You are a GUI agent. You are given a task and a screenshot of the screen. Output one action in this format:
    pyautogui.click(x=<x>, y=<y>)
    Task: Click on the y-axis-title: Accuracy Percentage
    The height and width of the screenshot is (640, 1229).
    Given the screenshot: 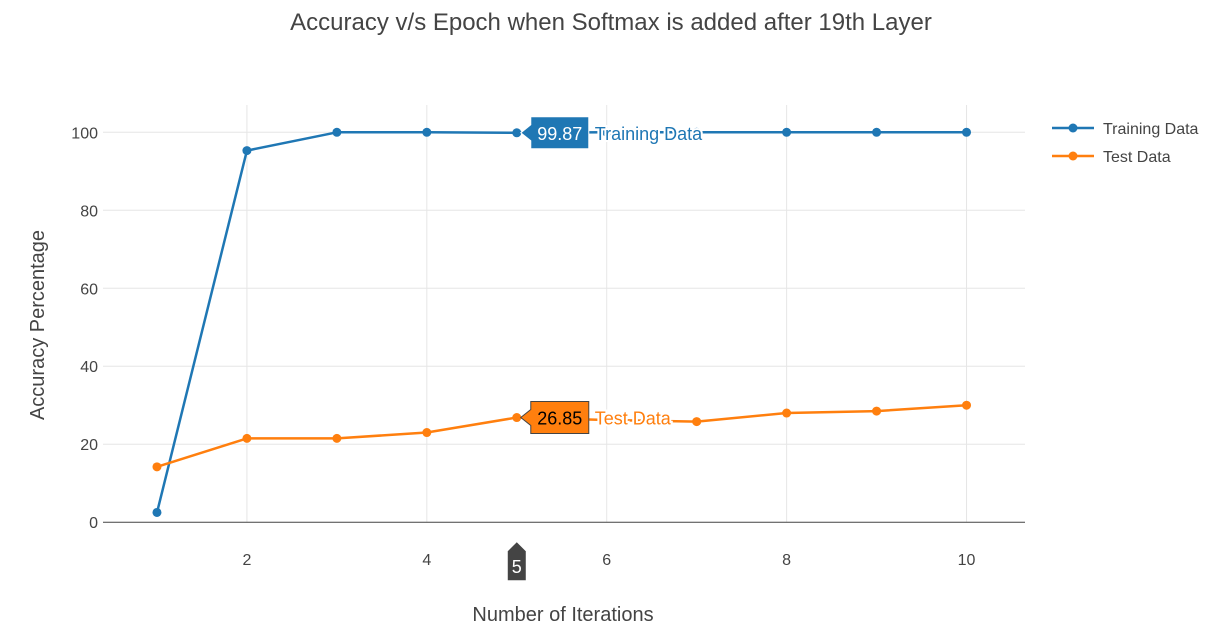 What is the action you would take?
    pyautogui.click(x=38, y=325)
    